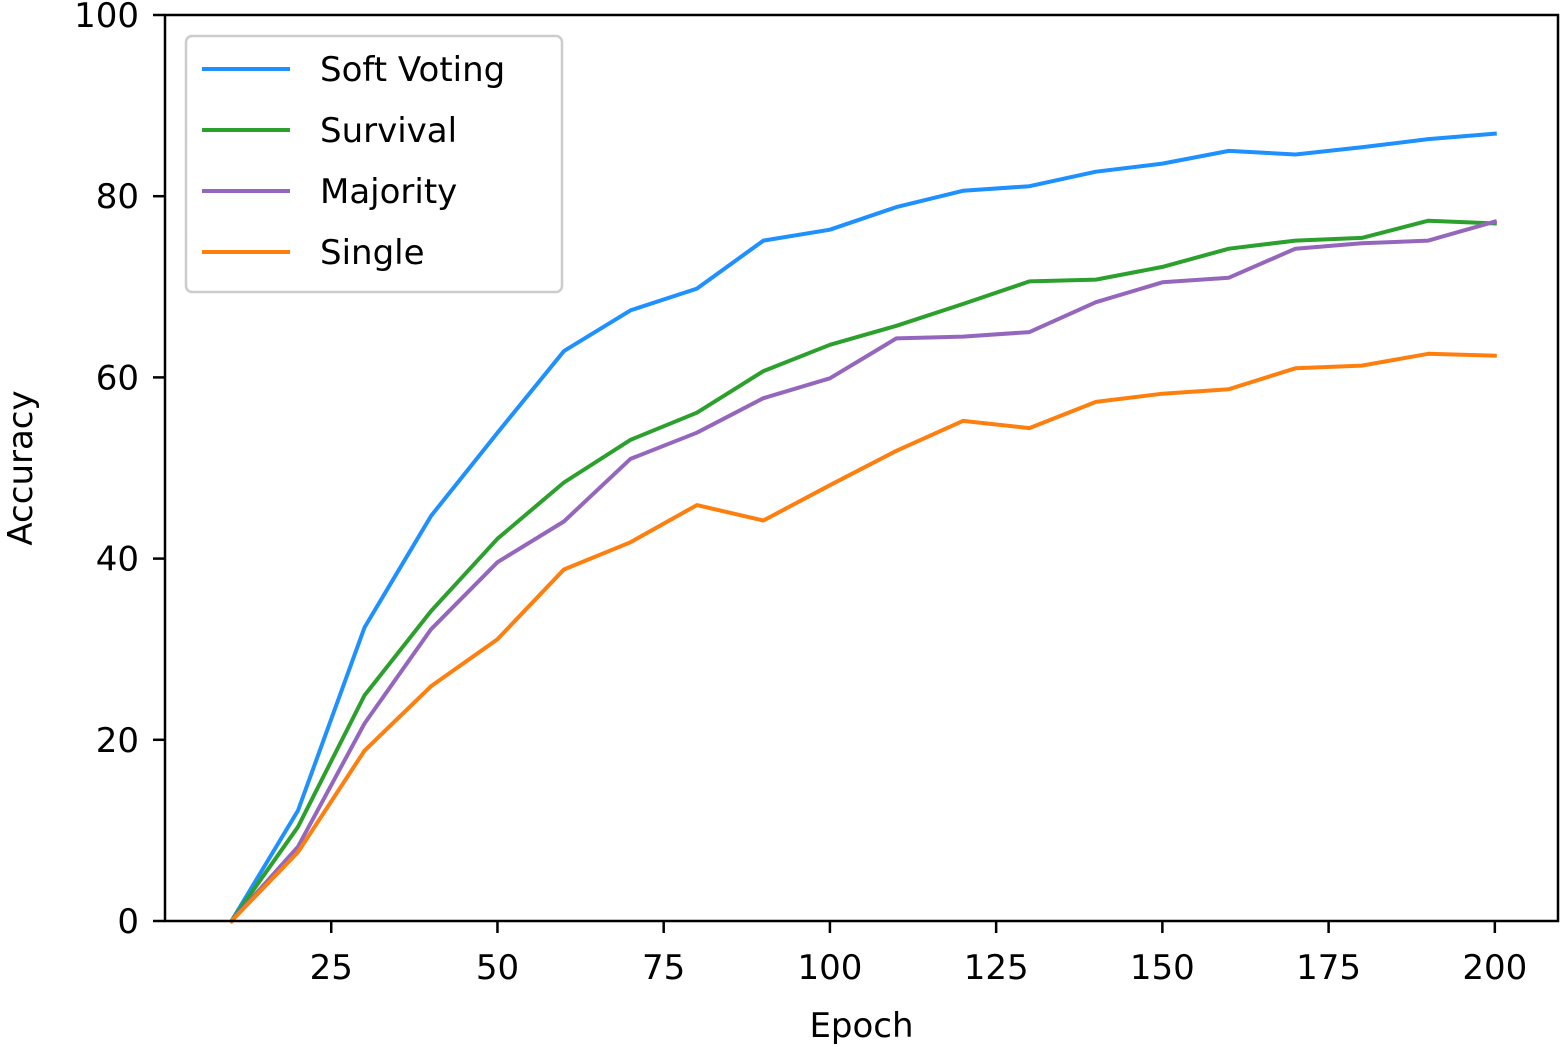  What do you see at coordinates (497, 968) in the screenshot?
I see `x-tick-label: 50` at bounding box center [497, 968].